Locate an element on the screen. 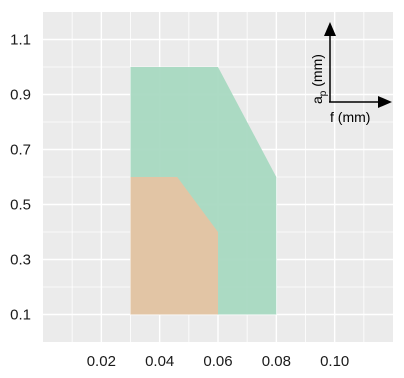  x-tick-labels: 0.02 0.04 0.06 0.08 0.10 is located at coordinates (218, 361).